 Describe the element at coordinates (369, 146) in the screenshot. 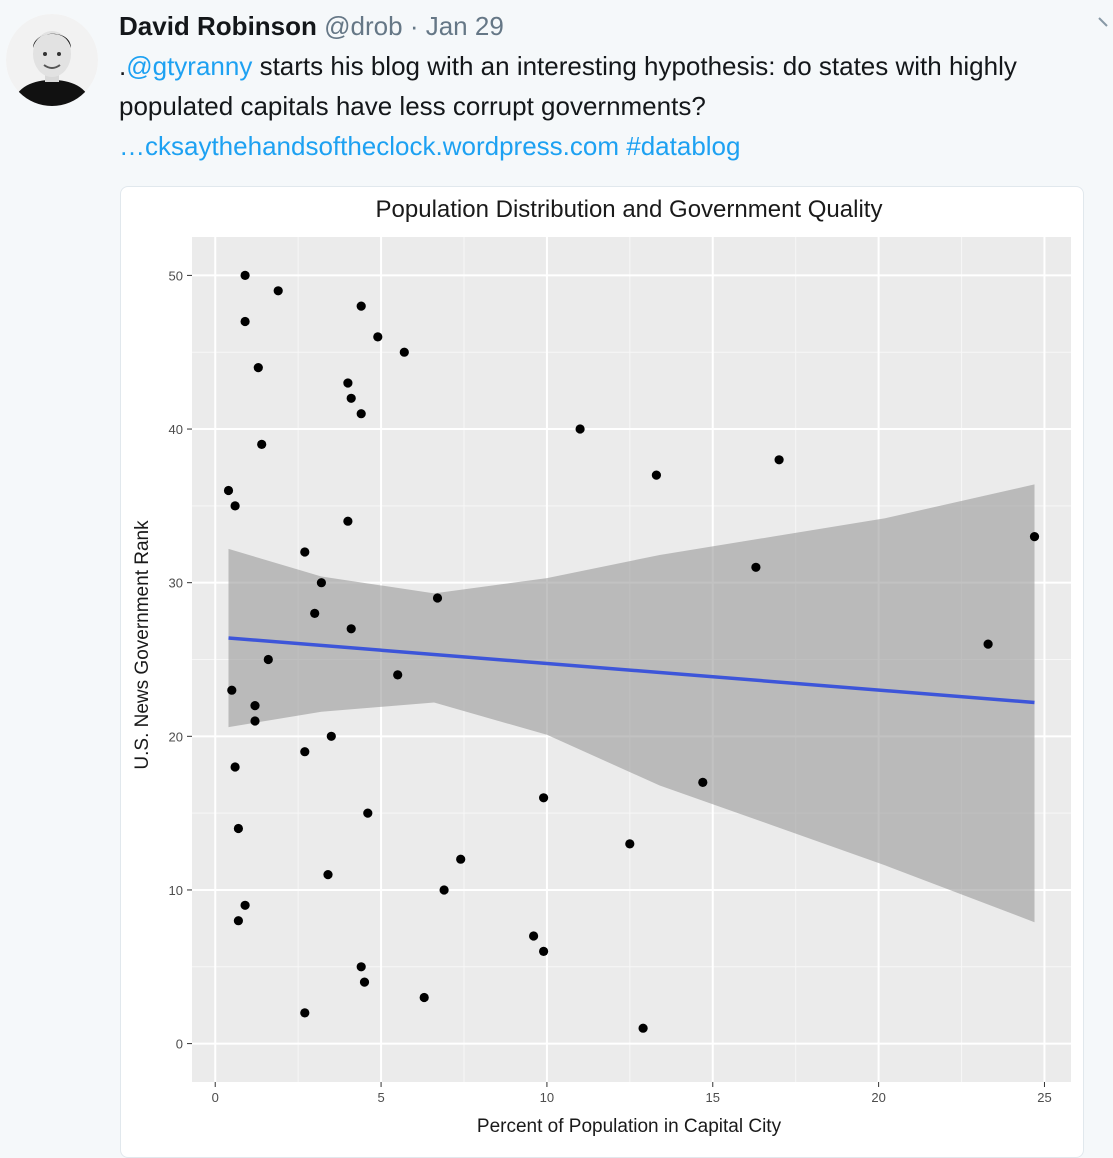

I see `blog-link: …cksaythehandsoftheclock.wordpress.com` at that location.